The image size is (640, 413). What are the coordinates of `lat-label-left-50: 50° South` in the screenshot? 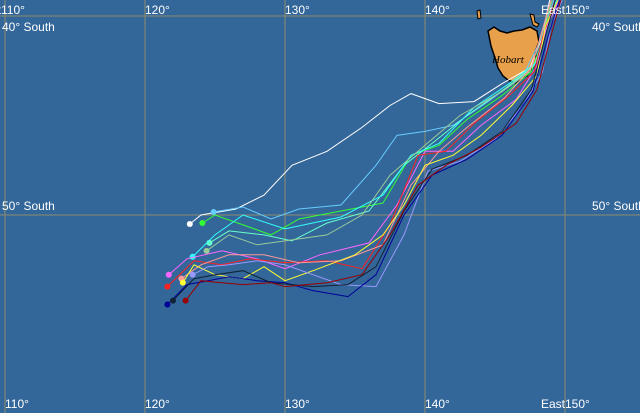 It's located at (28, 206).